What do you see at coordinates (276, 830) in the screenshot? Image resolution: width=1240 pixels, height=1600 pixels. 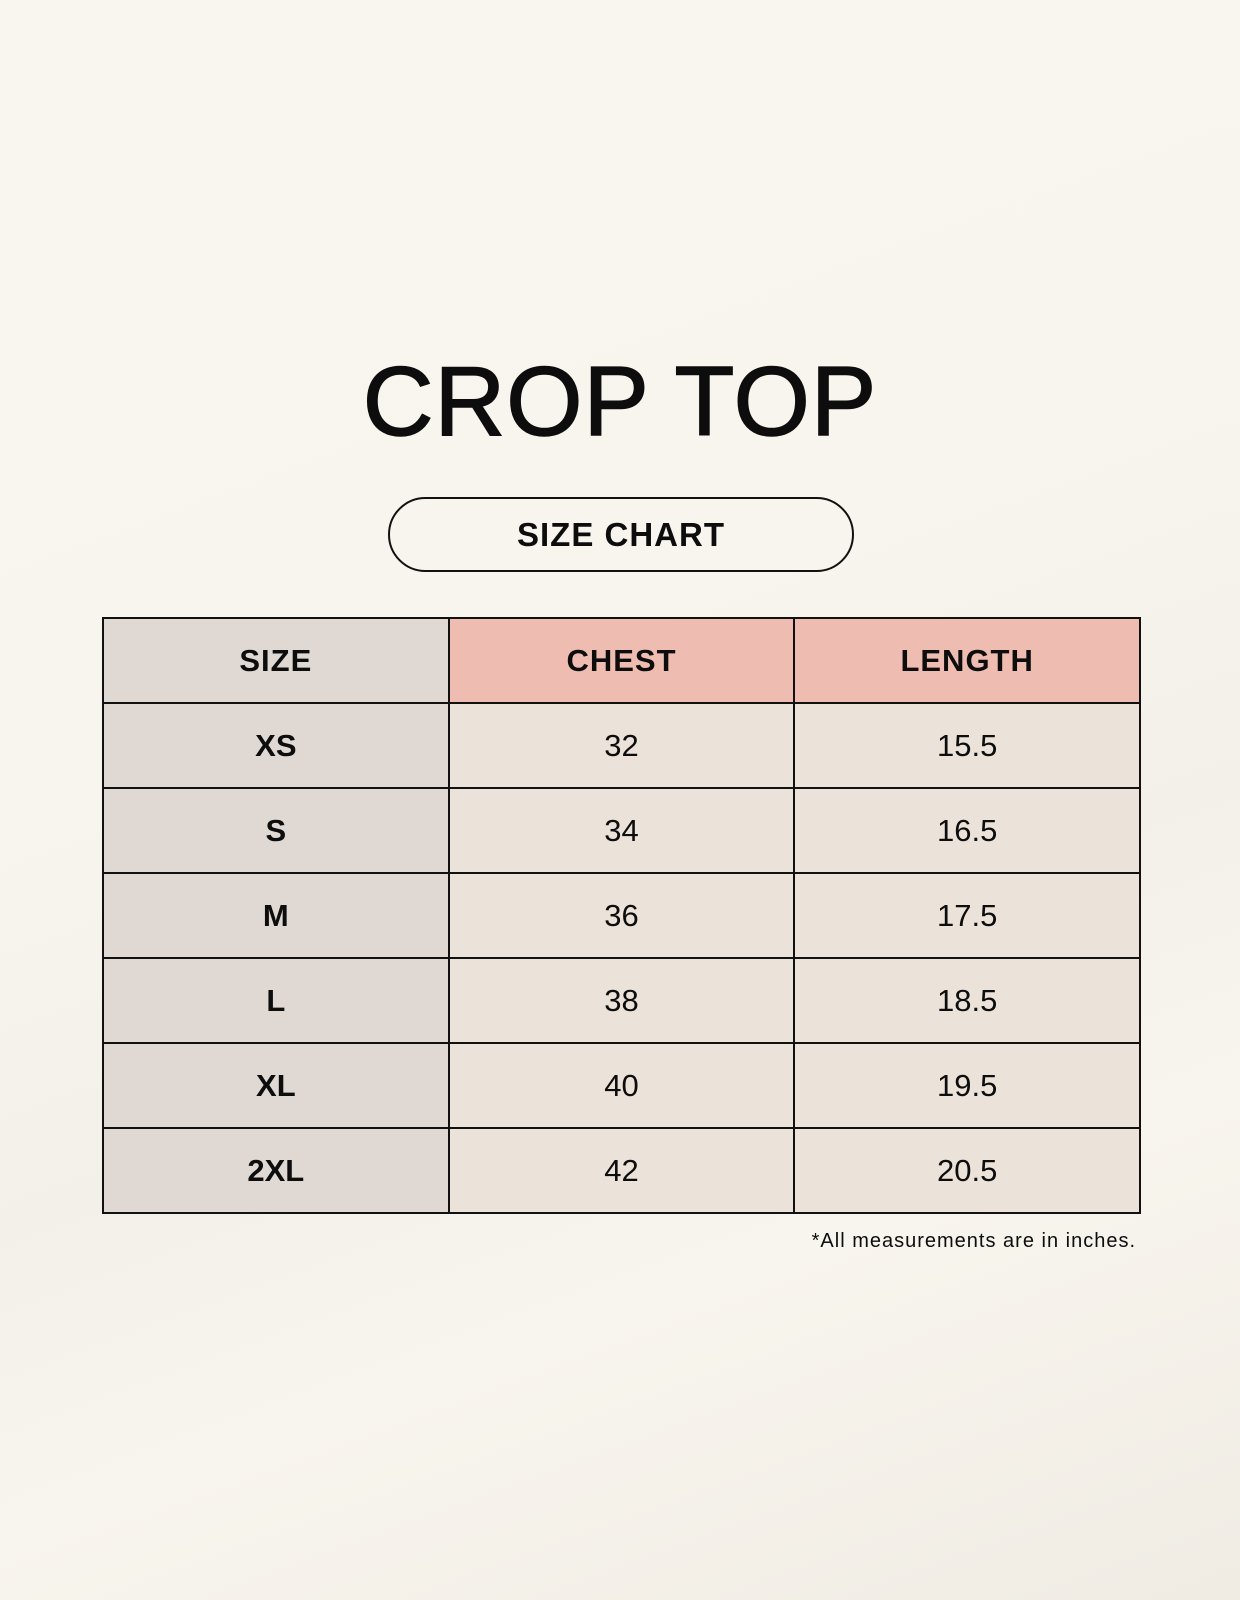 I see `cell-size: S` at bounding box center [276, 830].